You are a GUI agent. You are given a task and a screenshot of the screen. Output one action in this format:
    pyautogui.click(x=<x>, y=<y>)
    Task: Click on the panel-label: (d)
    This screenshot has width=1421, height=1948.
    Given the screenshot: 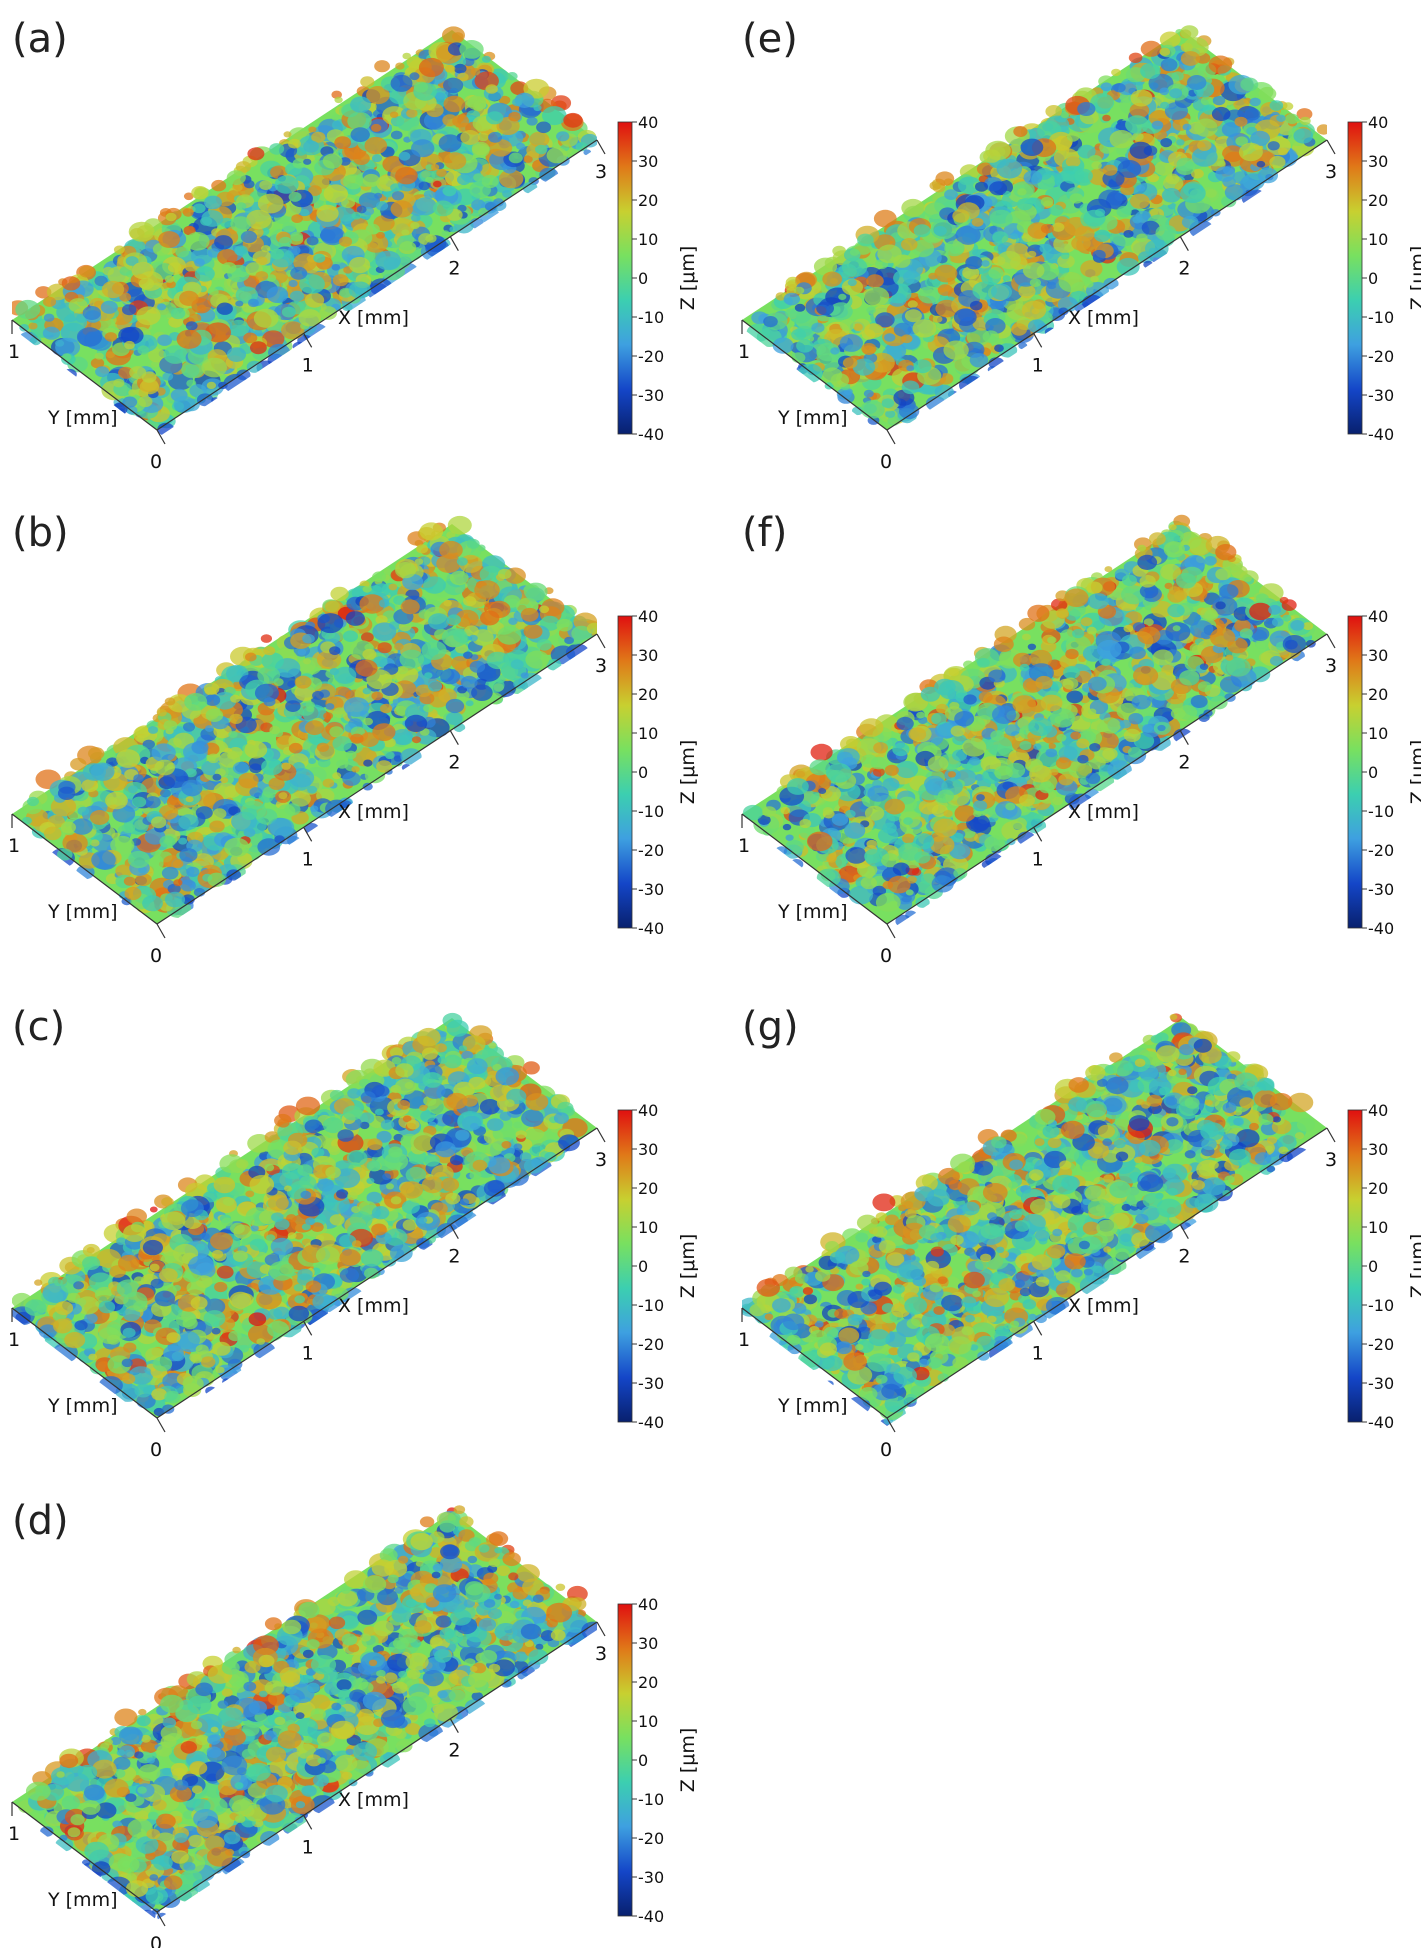 What is the action you would take?
    pyautogui.click(x=40, y=1521)
    